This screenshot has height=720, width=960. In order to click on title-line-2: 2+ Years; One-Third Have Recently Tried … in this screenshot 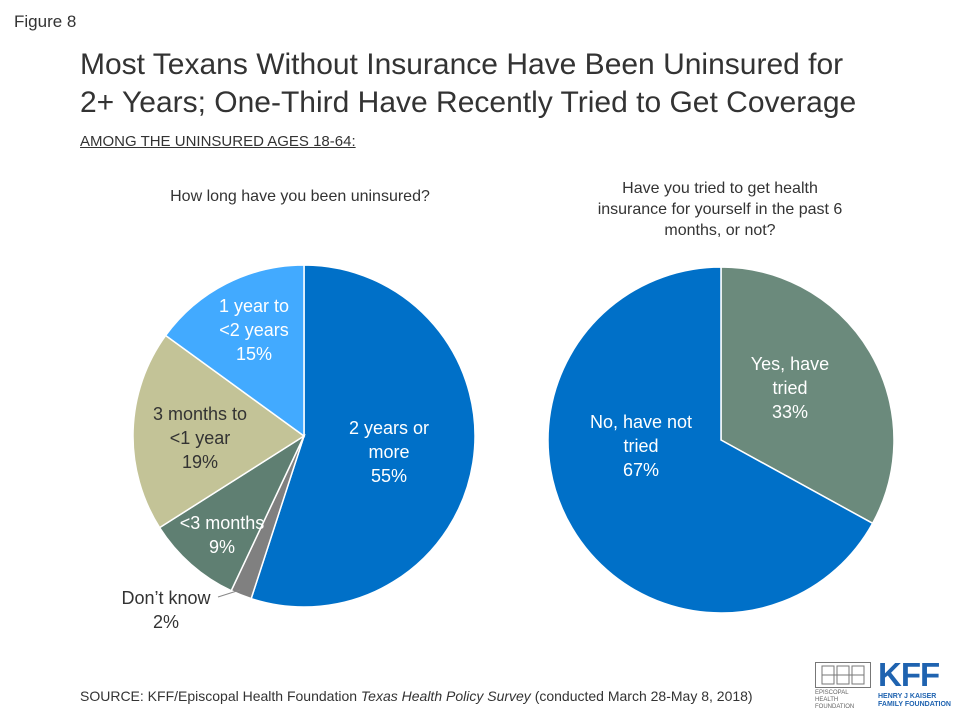, I will do `click(468, 102)`.